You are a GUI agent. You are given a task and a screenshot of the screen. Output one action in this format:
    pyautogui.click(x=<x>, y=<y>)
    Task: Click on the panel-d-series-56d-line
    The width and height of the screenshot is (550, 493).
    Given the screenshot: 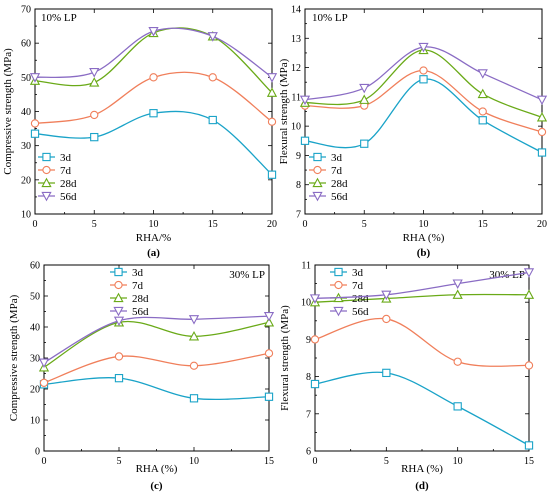 What is the action you would take?
    pyautogui.click(x=422, y=285)
    